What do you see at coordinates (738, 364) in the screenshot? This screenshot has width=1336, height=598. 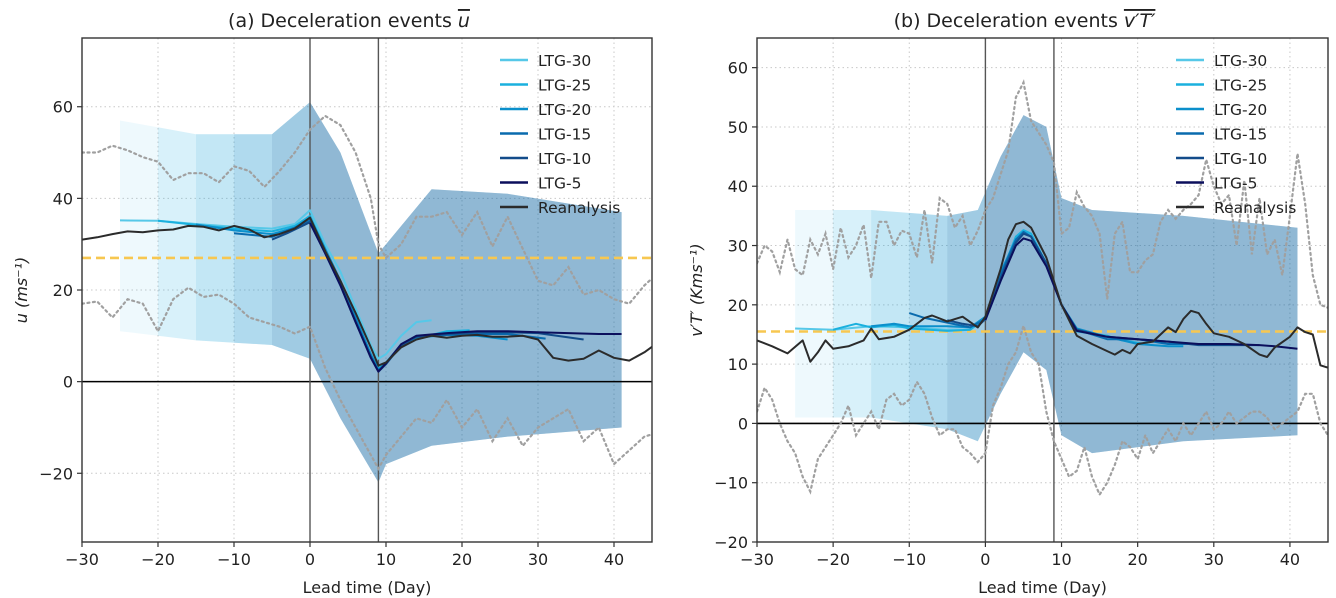 I see `y-tick-label: 10` at bounding box center [738, 364].